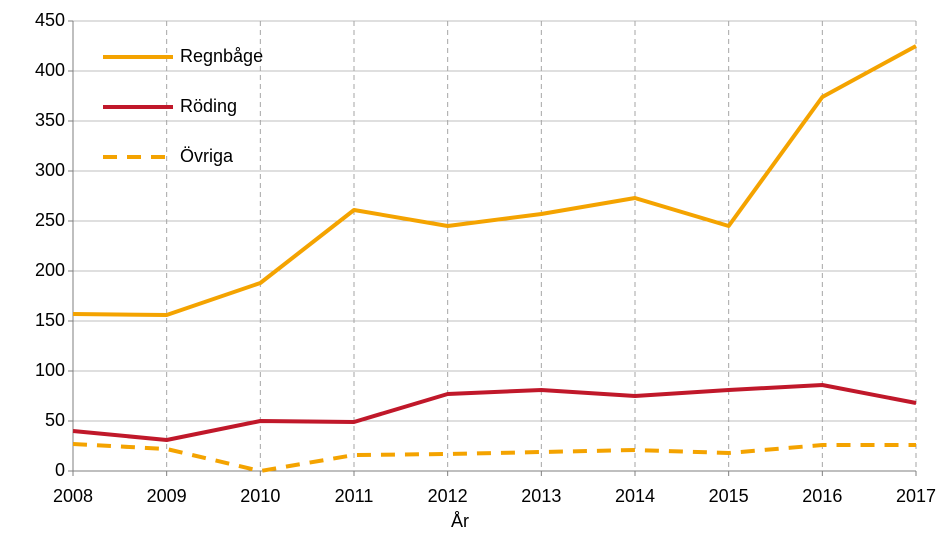 The height and width of the screenshot is (538, 949). I want to click on y-tick-label: 150, so click(50, 320).